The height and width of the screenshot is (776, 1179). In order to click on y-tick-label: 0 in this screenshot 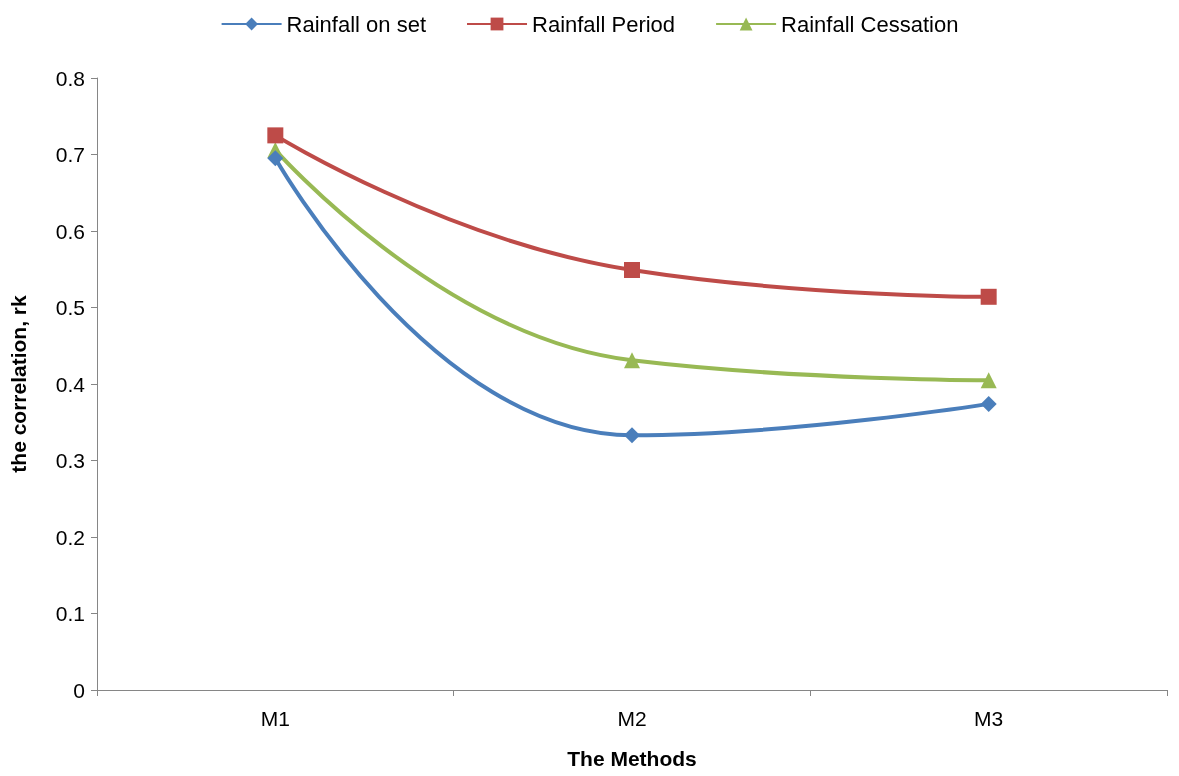, I will do `click(79, 690)`.